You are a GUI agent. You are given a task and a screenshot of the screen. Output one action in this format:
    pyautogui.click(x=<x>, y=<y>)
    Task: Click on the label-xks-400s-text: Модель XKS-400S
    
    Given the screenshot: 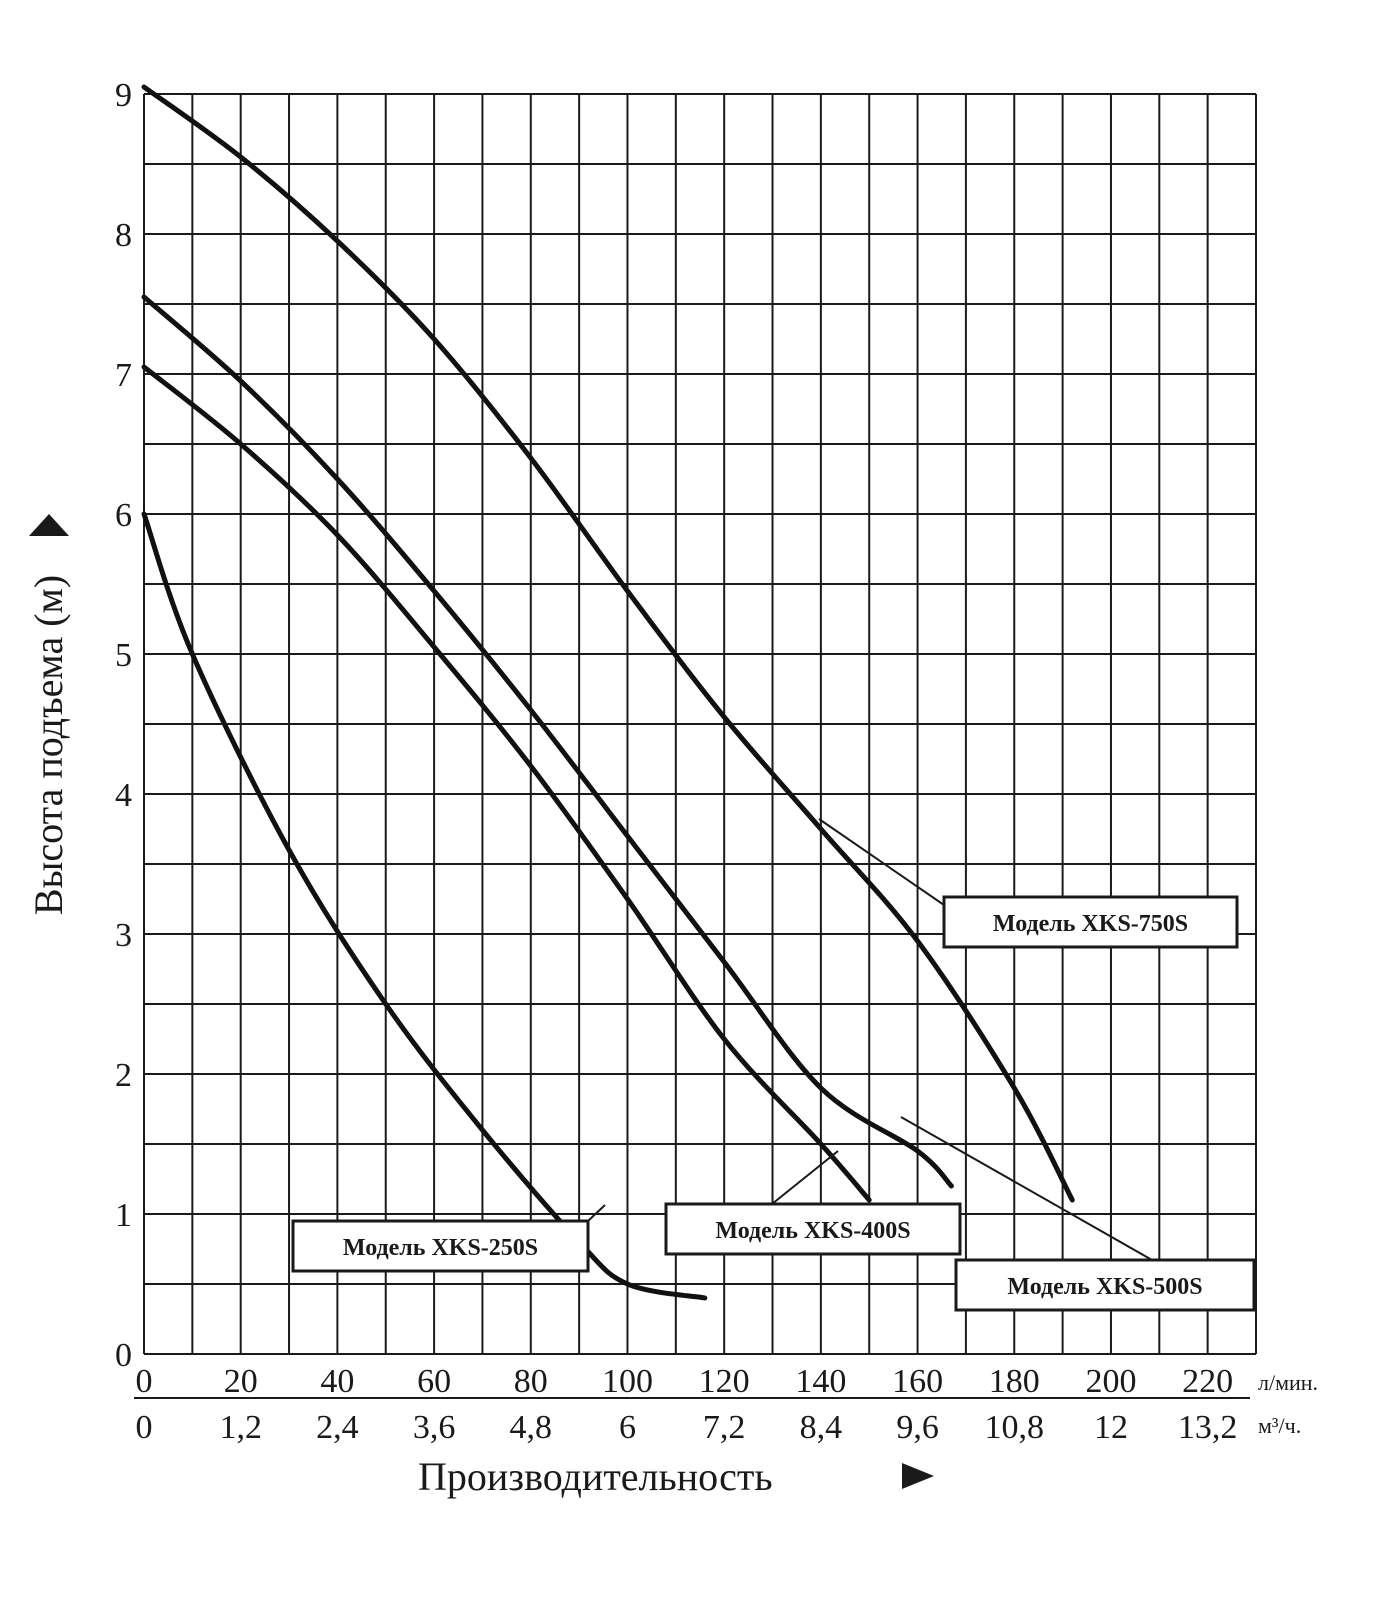 What is the action you would take?
    pyautogui.click(x=812, y=1231)
    